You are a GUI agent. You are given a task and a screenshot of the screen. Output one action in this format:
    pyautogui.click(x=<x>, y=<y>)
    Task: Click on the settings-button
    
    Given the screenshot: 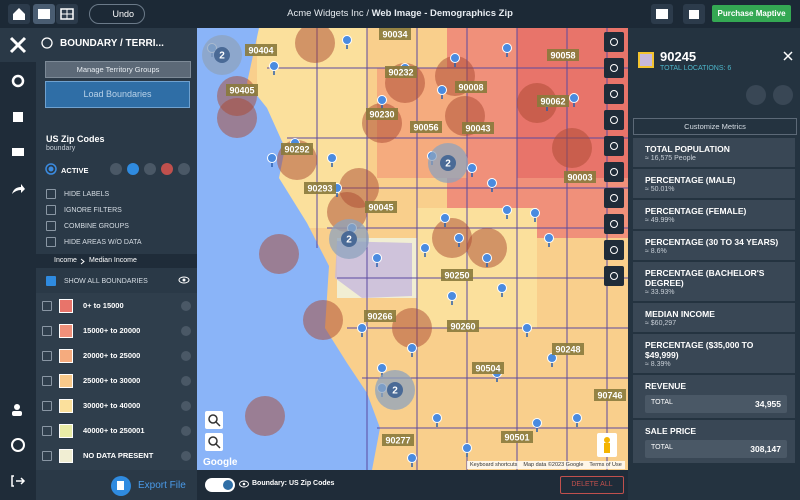 What is the action you would take?
    pyautogui.click(x=150, y=169)
    